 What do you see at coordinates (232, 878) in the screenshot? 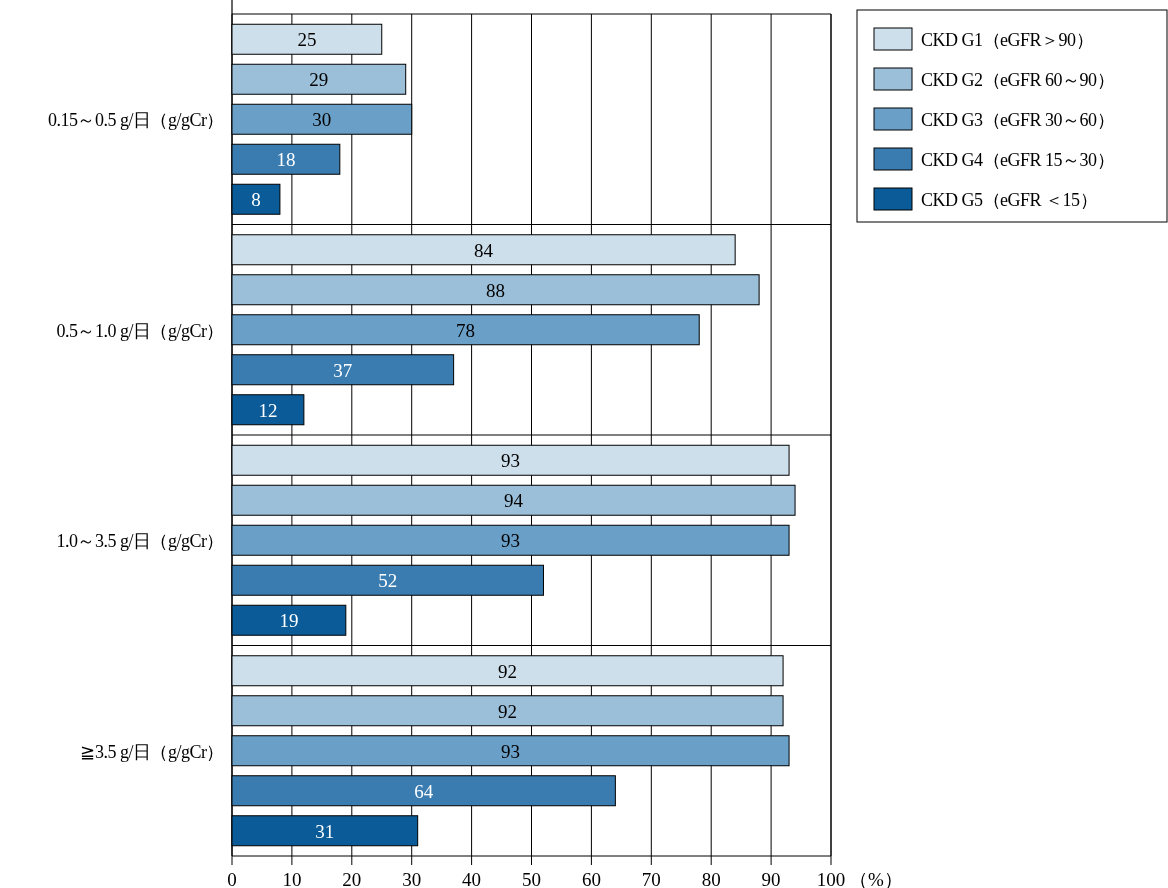
I see `x-tick-label: 0` at bounding box center [232, 878].